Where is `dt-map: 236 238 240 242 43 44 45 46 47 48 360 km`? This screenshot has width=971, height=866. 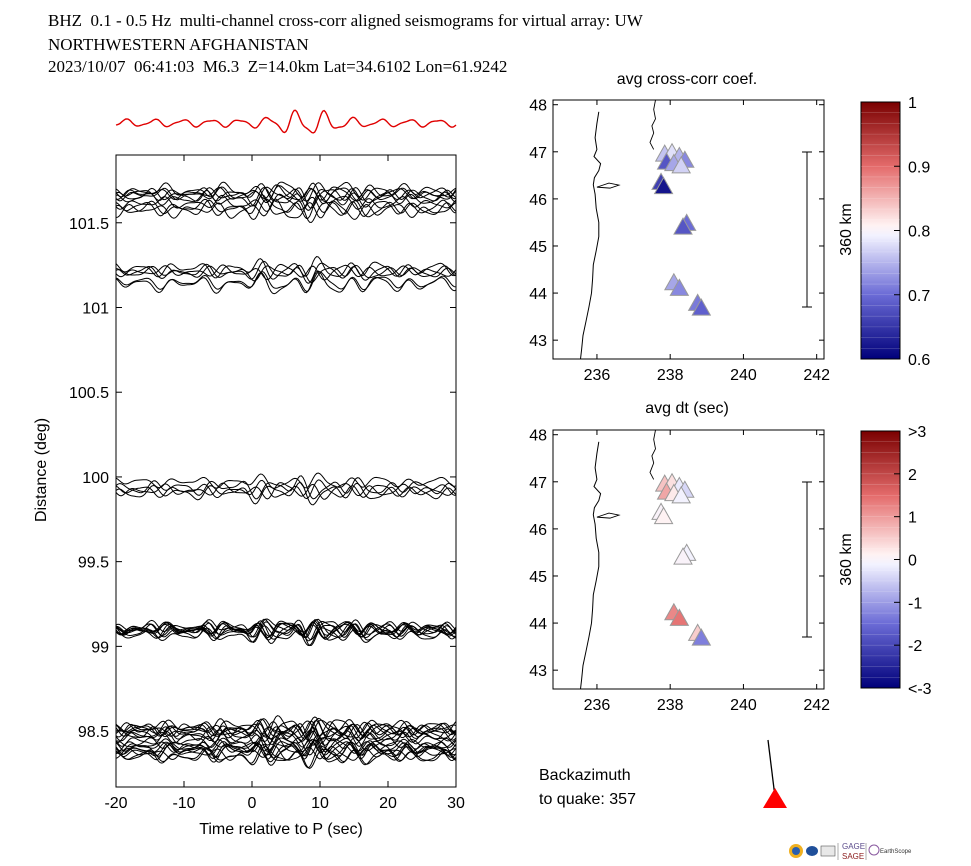 dt-map: 236 238 240 242 43 44 45 46 47 48 360 km is located at coordinates (692, 571).